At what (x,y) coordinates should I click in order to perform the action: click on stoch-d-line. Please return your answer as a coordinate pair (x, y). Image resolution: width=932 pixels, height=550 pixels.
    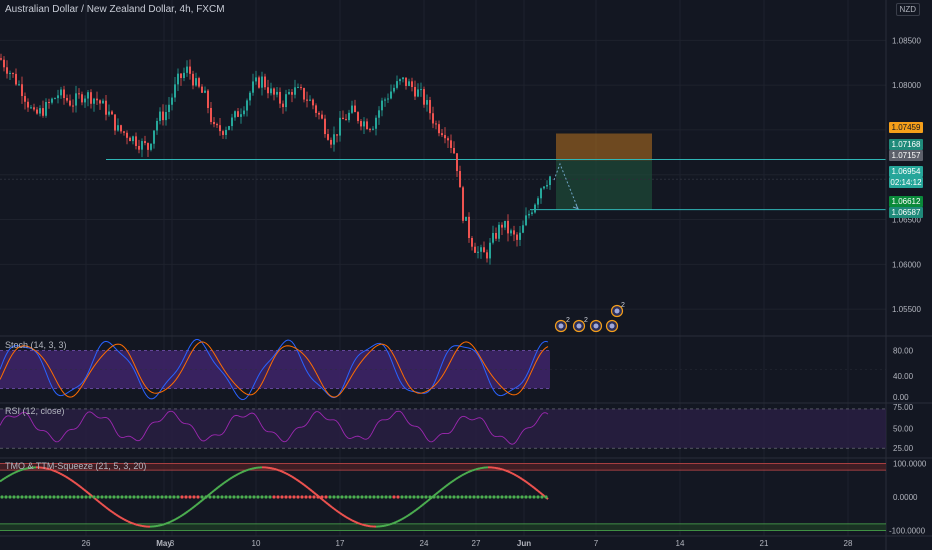
    Looking at the image, I should click on (274, 369).